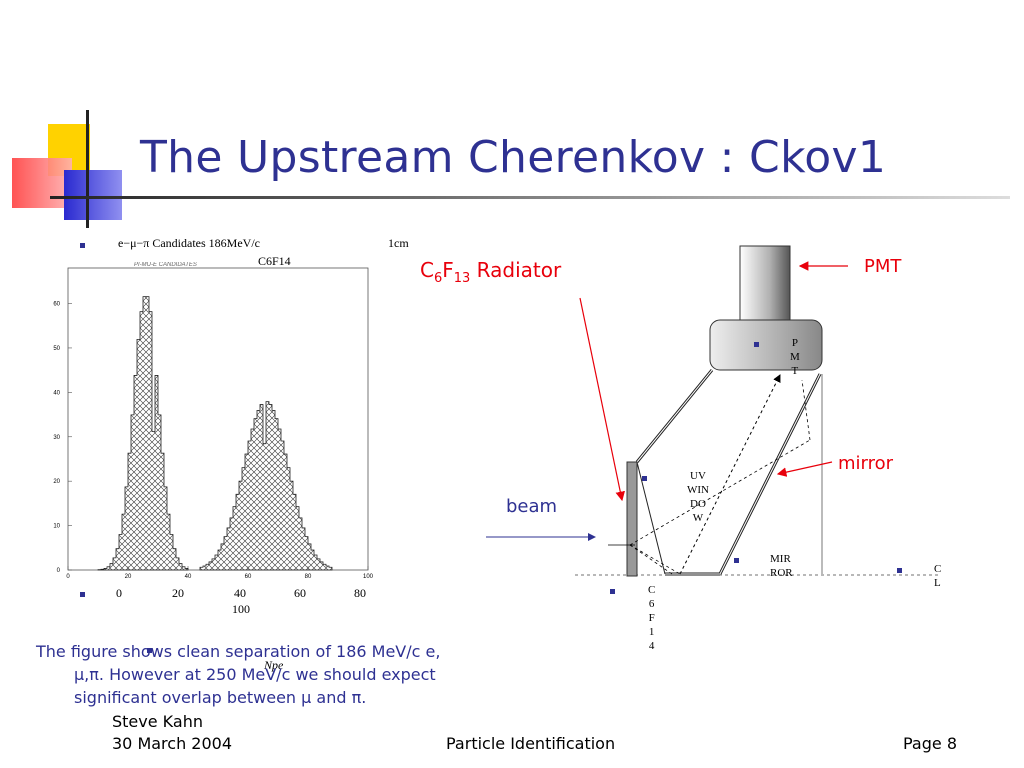 This screenshot has height=768, width=1024. What do you see at coordinates (532, 506) in the screenshot?
I see `beam-label: beam` at bounding box center [532, 506].